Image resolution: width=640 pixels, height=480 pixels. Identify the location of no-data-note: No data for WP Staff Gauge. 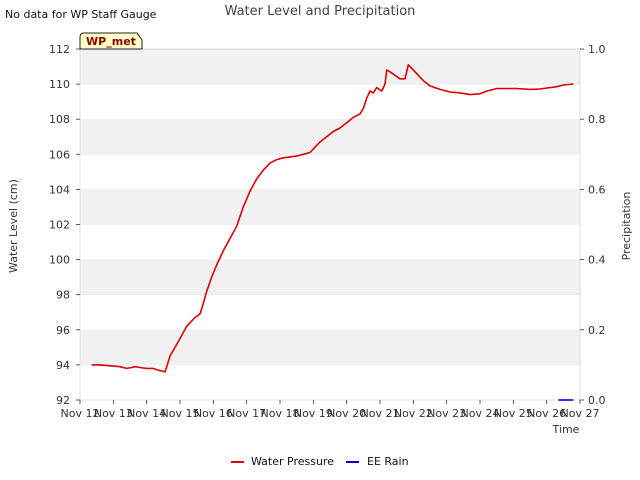
(81, 14).